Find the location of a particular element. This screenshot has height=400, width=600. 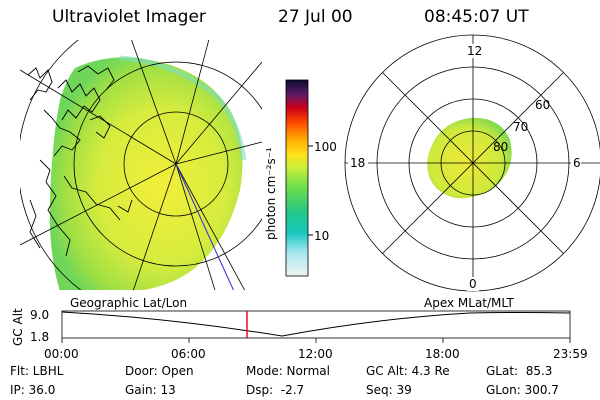

time-tick-2: 12:00 is located at coordinates (315, 354).